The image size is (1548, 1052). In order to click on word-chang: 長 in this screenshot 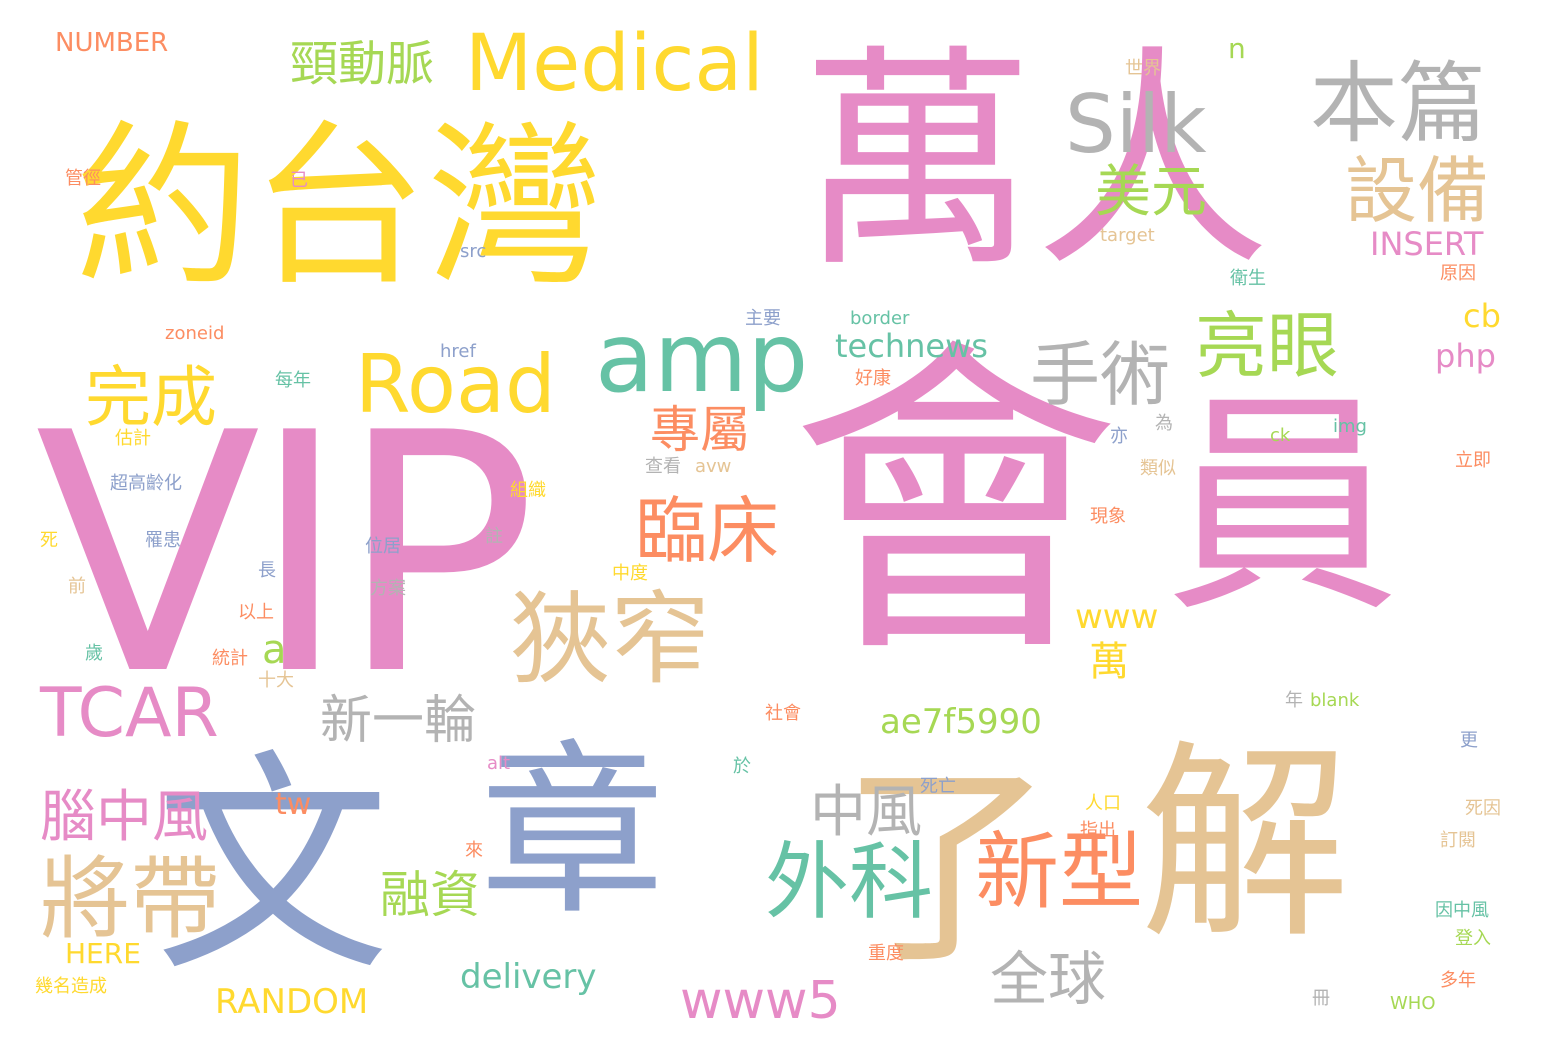, I will do `click(267, 570)`.